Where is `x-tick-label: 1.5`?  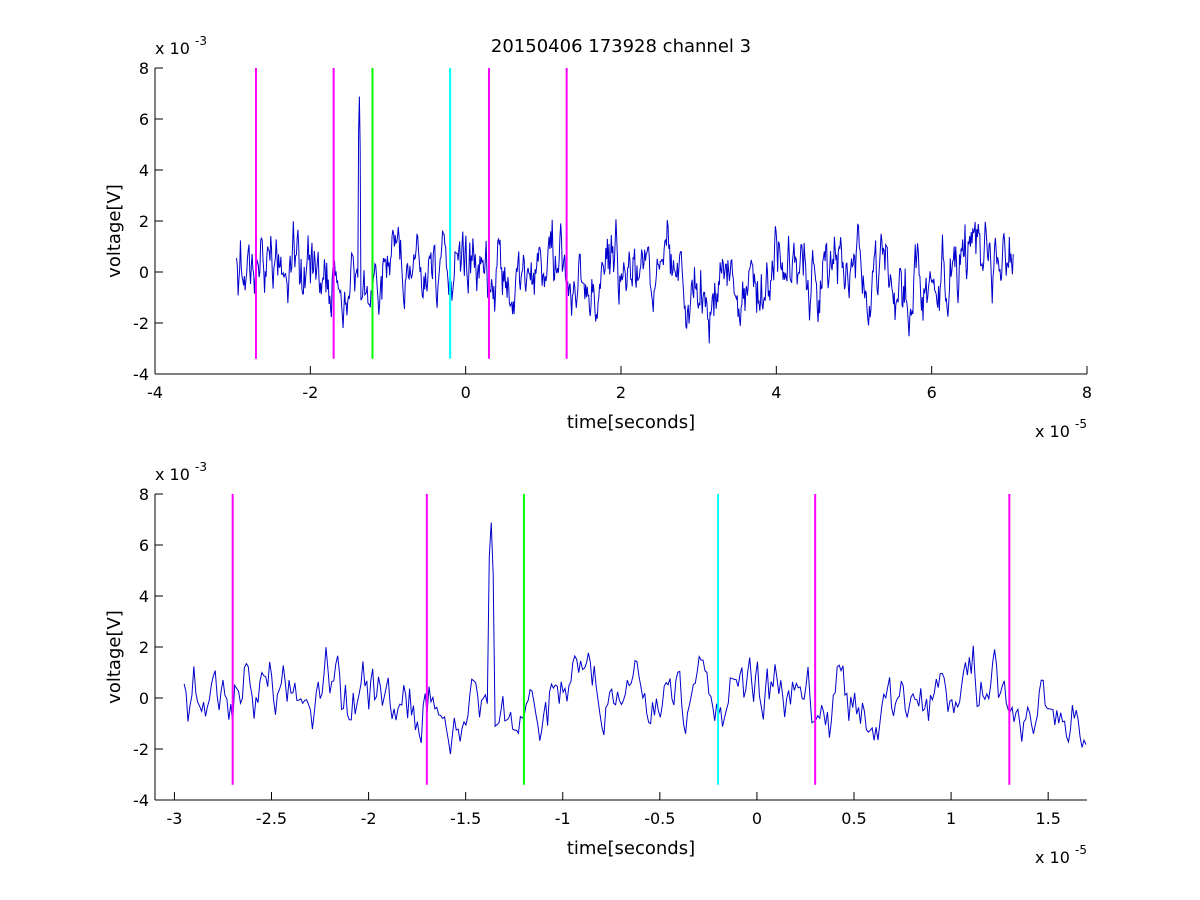 x-tick-label: 1.5 is located at coordinates (1047, 818).